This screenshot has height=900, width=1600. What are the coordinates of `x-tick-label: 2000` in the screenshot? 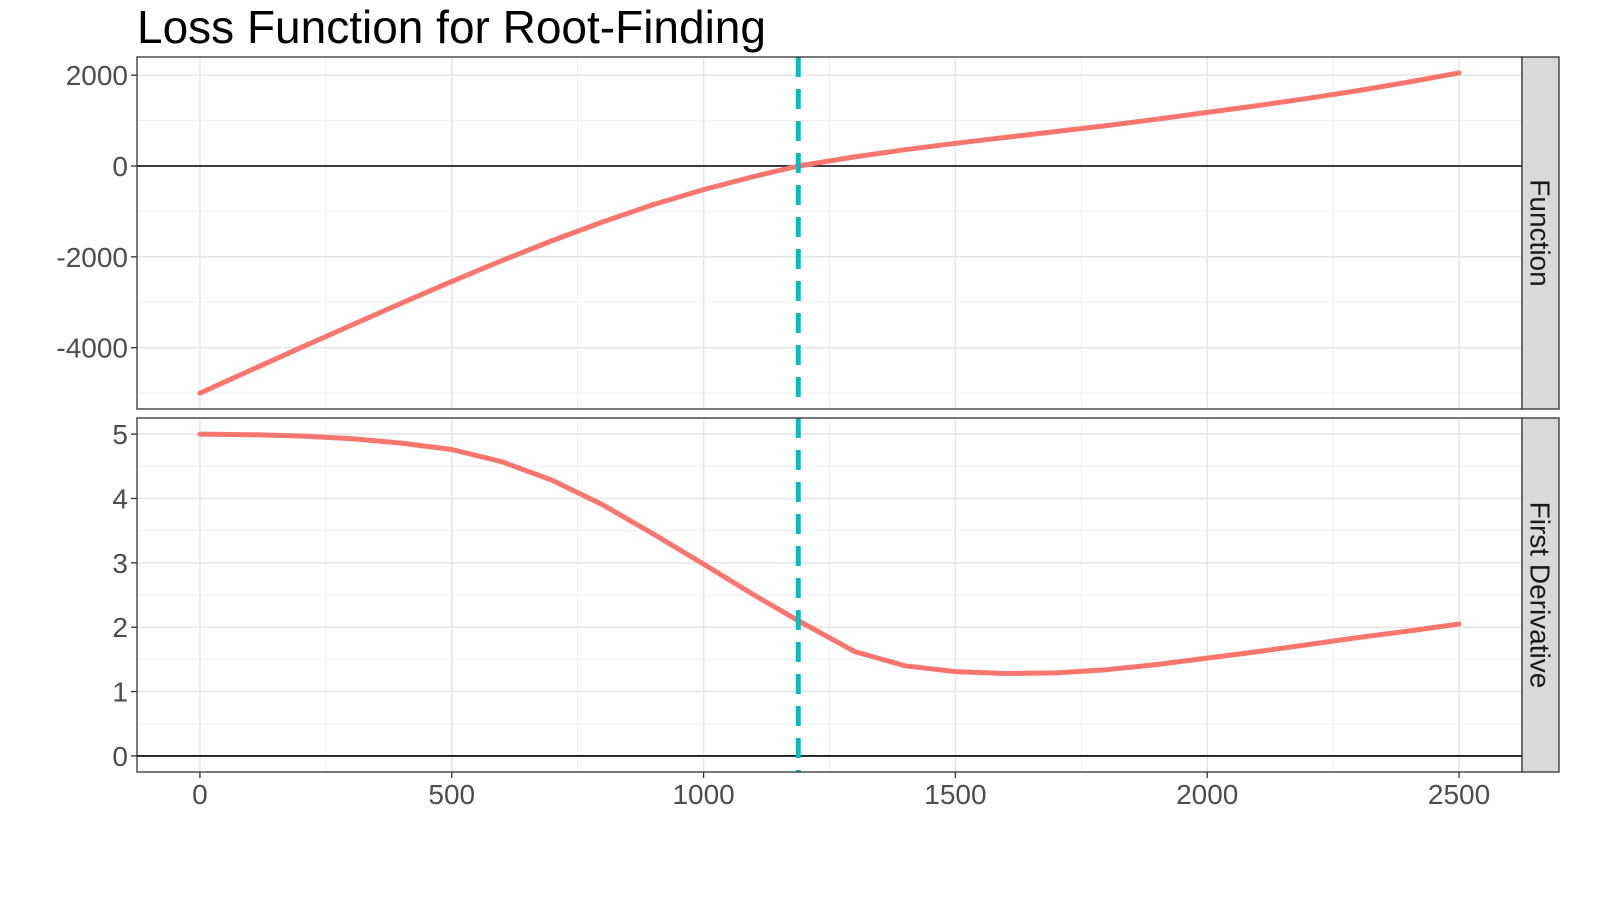 It's located at (1207, 794).